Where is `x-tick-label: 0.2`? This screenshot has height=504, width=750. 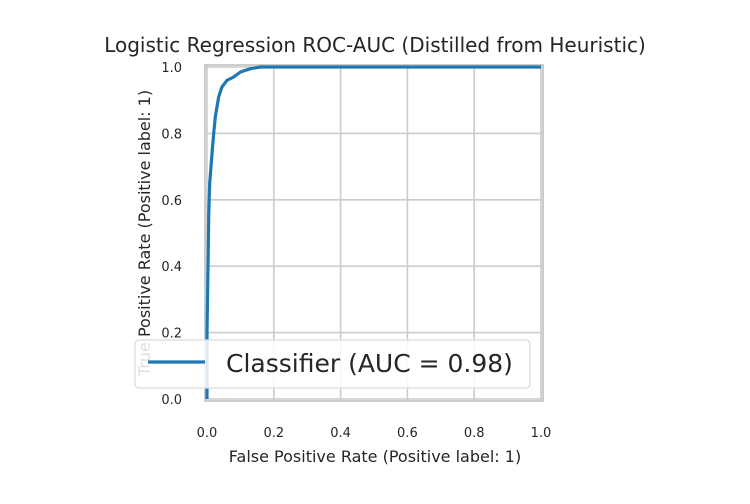 x-tick-label: 0.2 is located at coordinates (273, 433).